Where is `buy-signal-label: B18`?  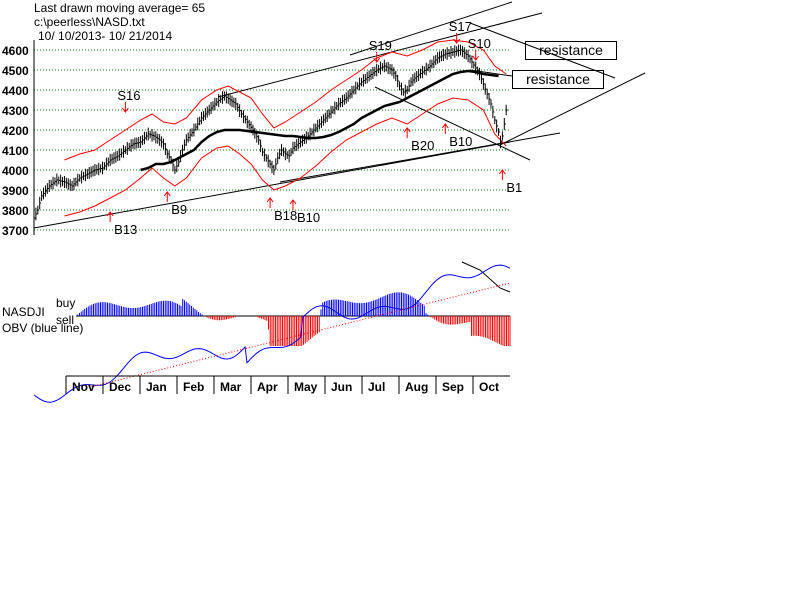
buy-signal-label: B18 is located at coordinates (285, 215).